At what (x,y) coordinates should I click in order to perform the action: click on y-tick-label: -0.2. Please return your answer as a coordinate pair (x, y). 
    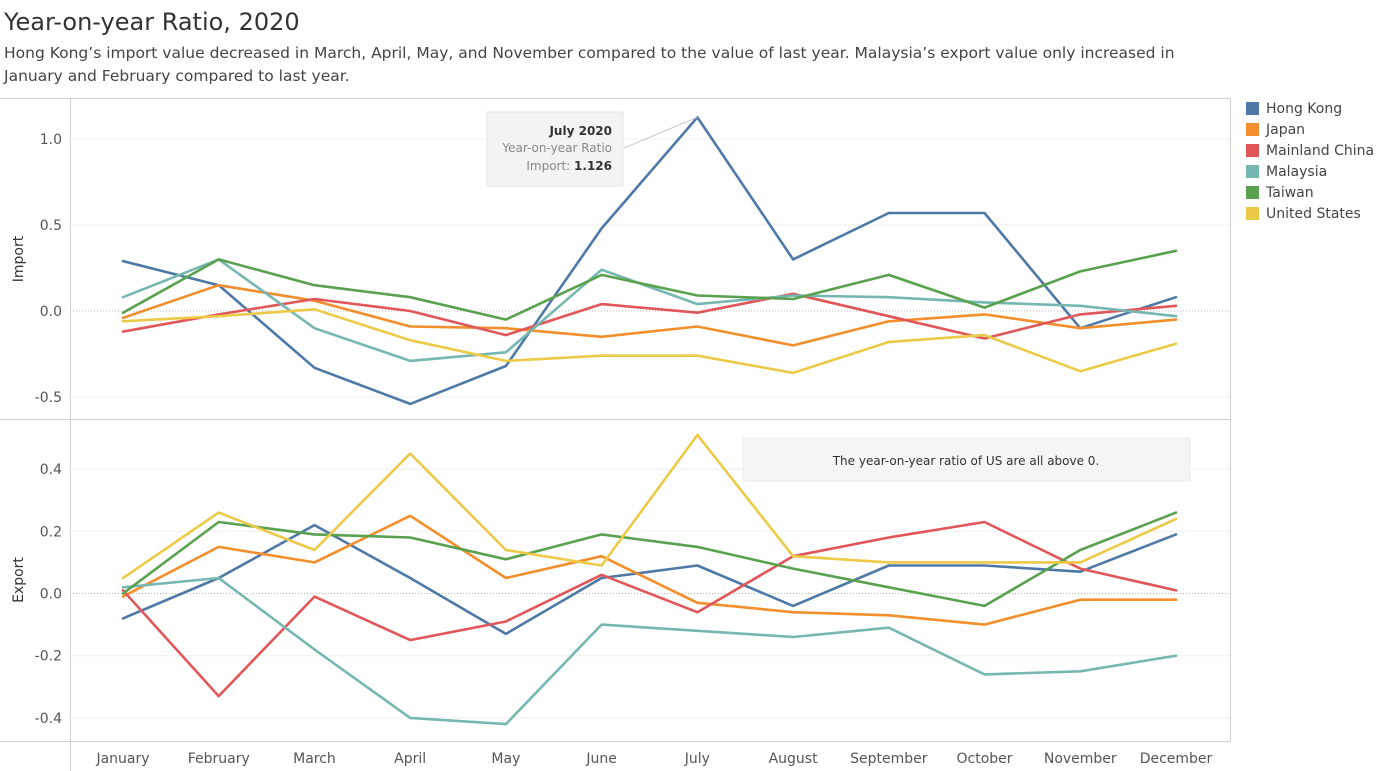
    Looking at the image, I should click on (48, 657).